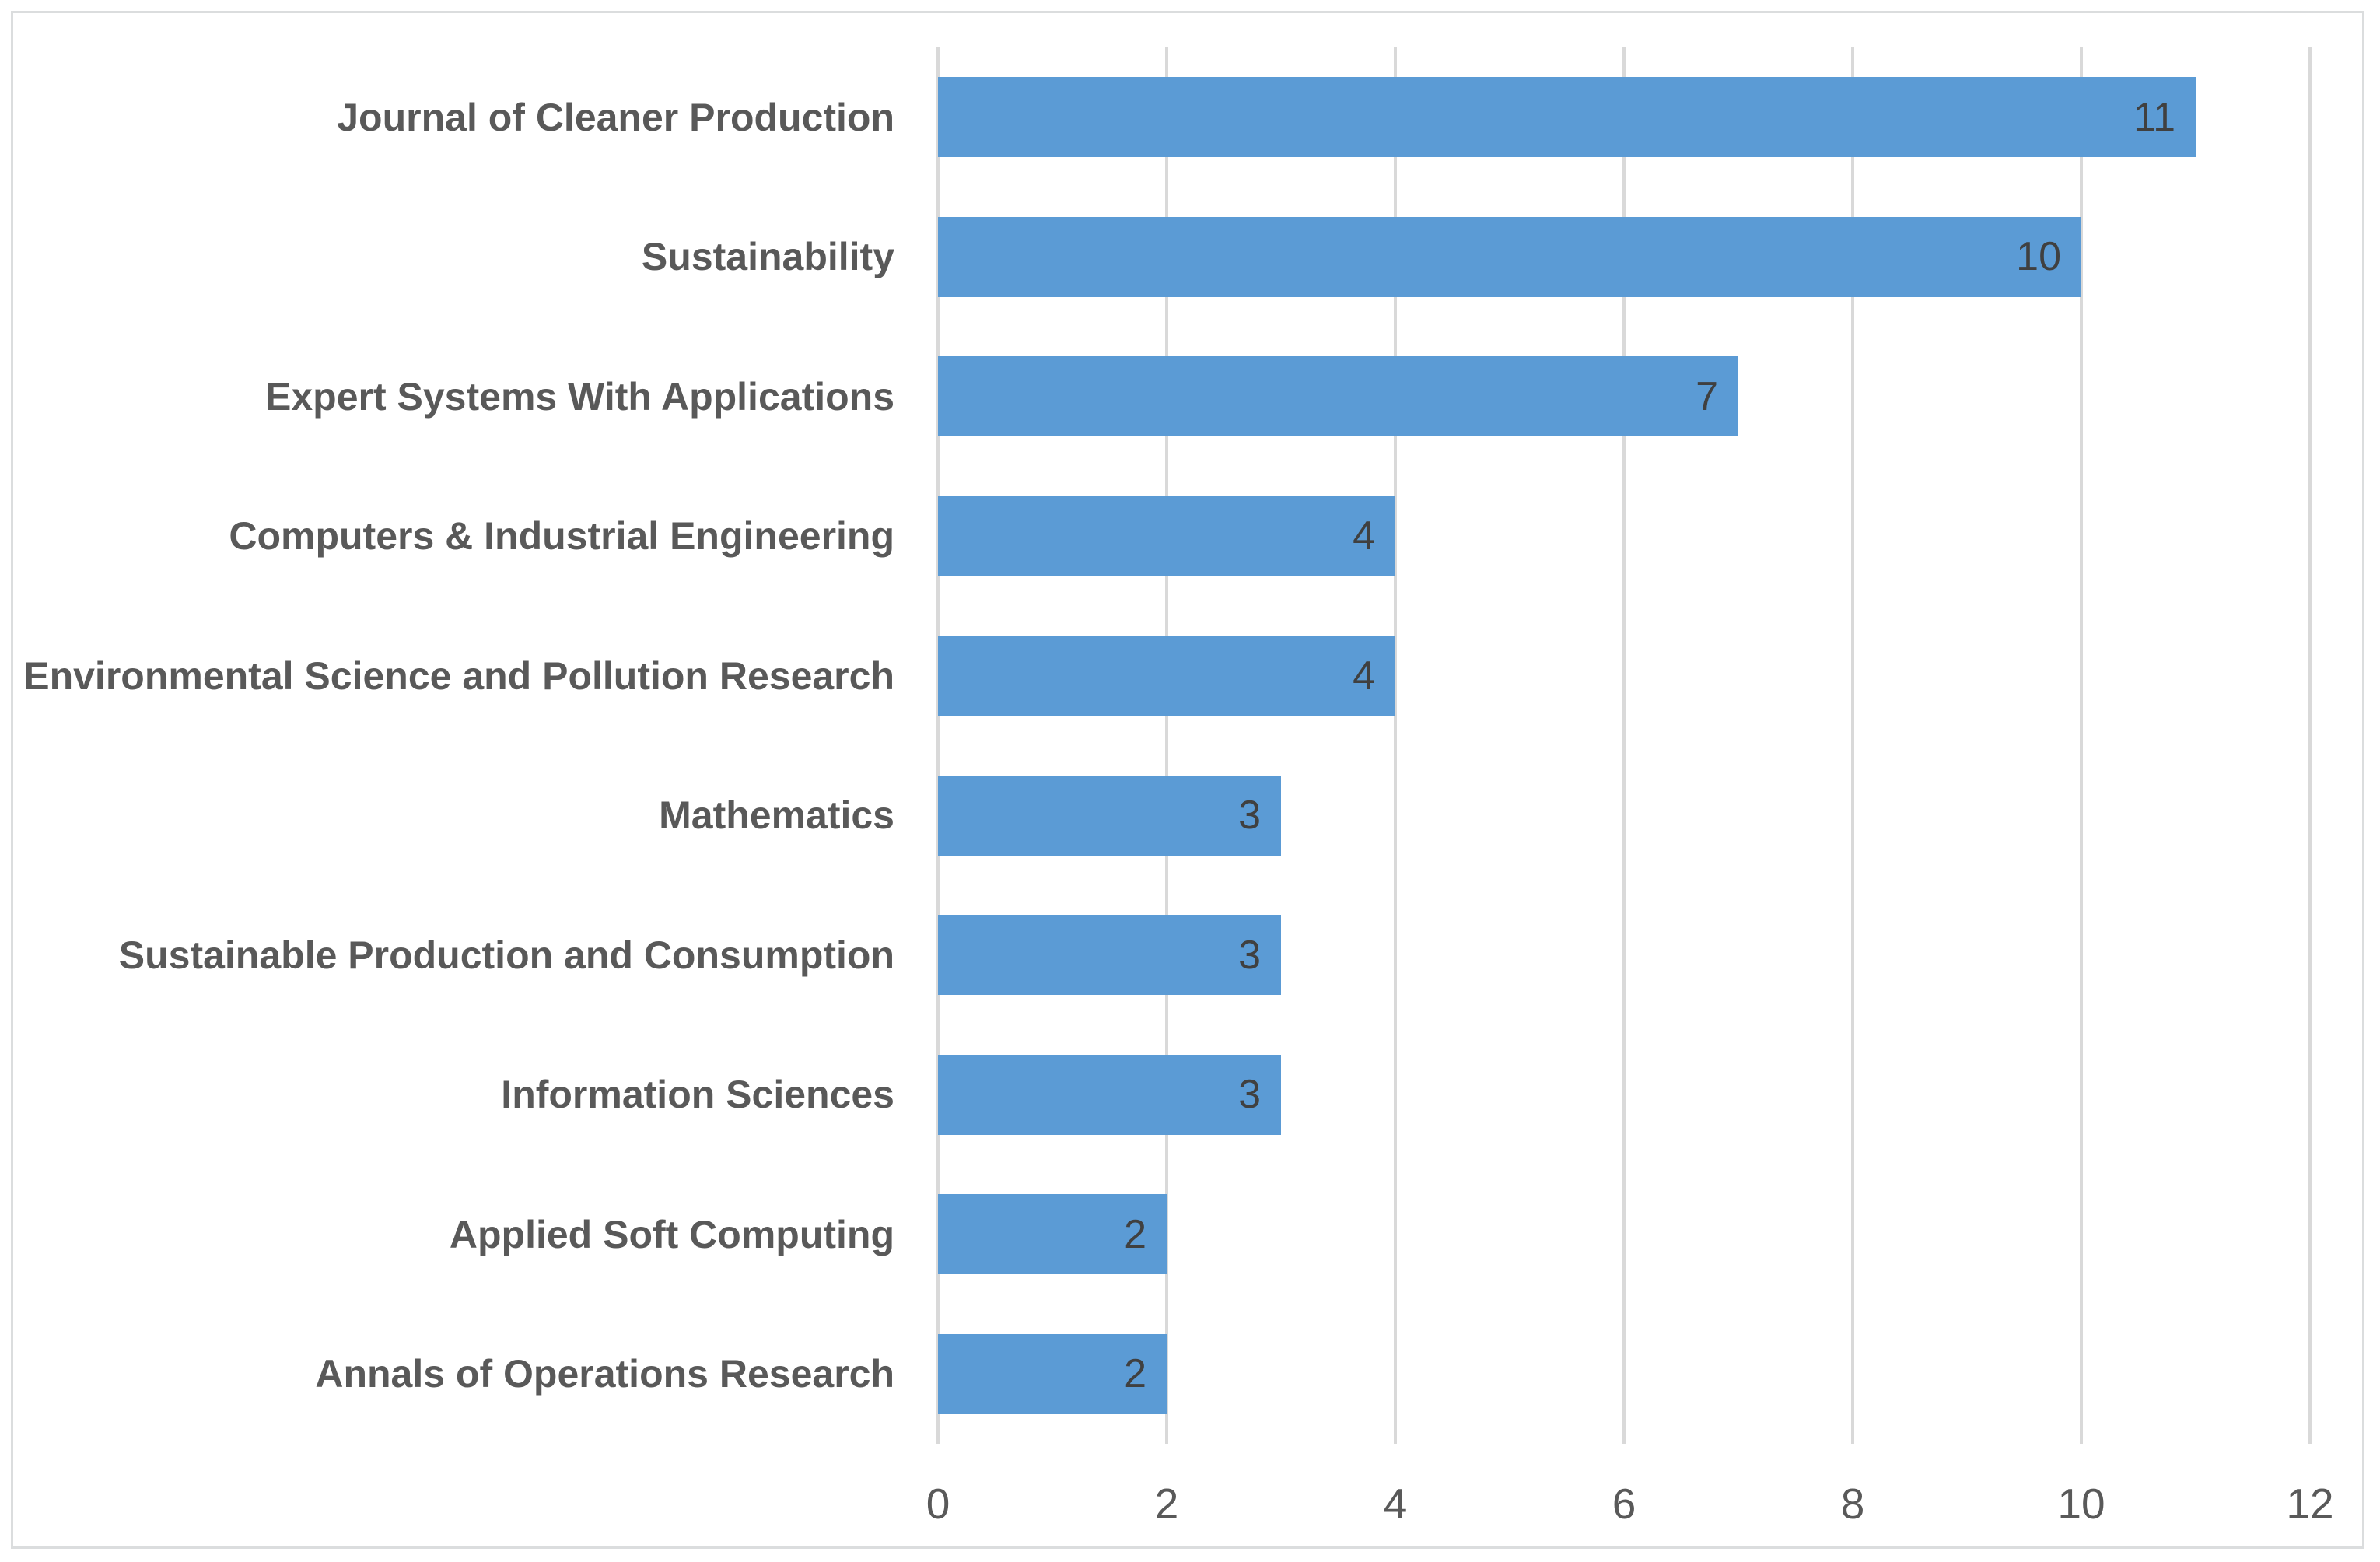  What do you see at coordinates (938, 1504) in the screenshot?
I see `x-axis-tick-label: 0` at bounding box center [938, 1504].